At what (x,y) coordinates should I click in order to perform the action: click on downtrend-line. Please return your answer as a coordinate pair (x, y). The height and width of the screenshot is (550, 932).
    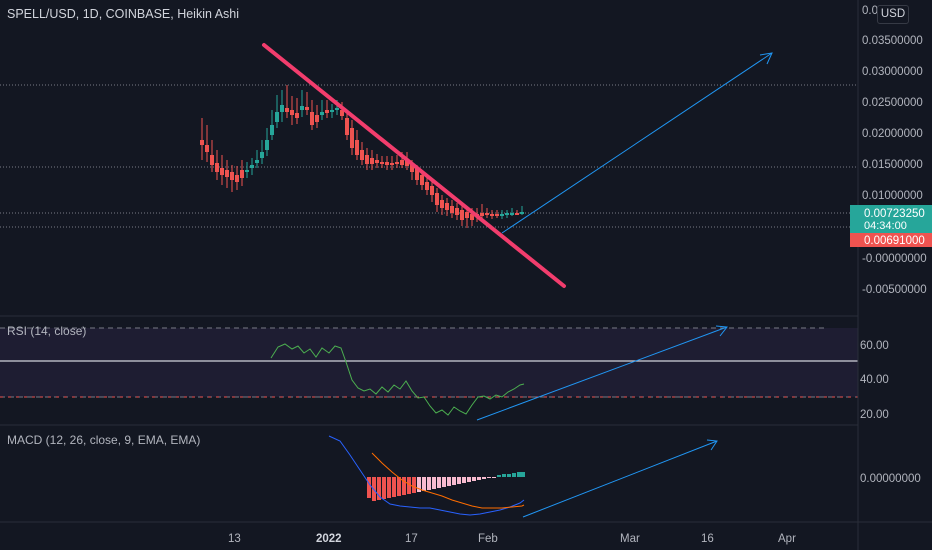
    Looking at the image, I should click on (414, 165).